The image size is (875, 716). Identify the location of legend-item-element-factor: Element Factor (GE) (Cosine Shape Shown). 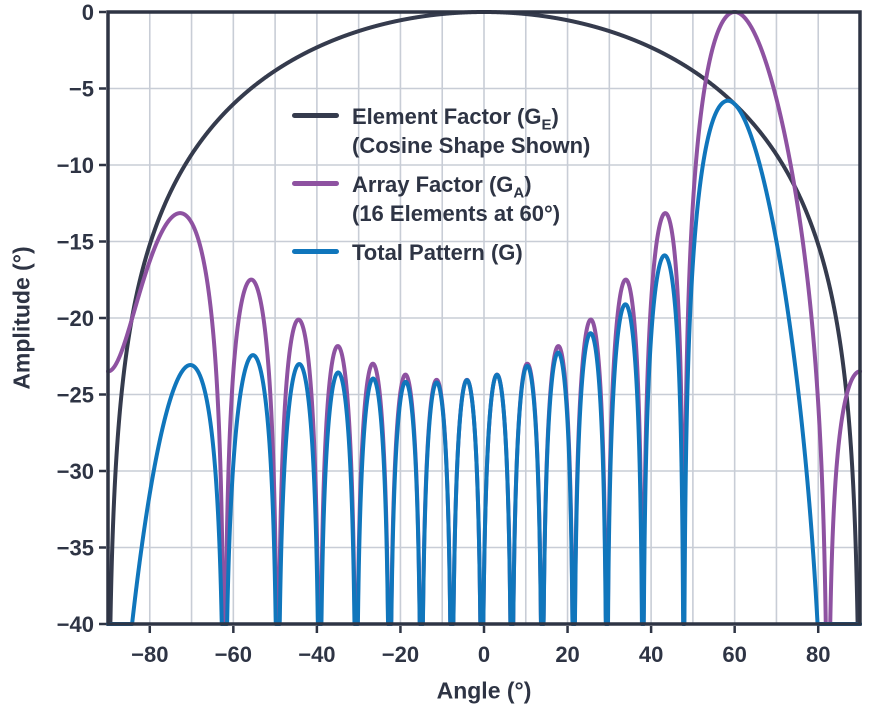
(441, 131).